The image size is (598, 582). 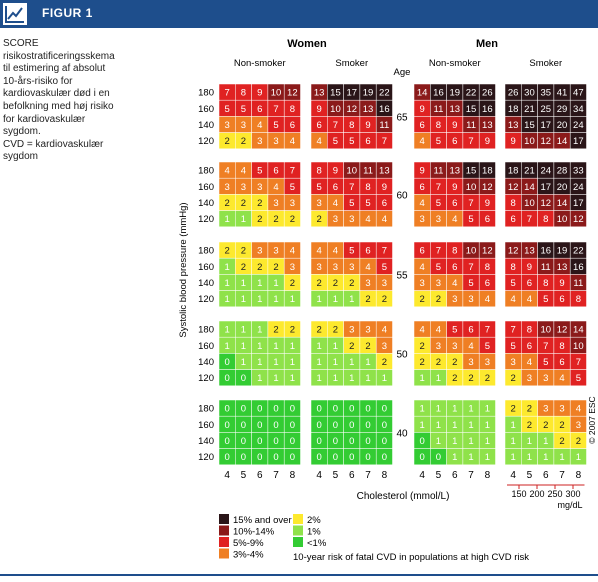 What do you see at coordinates (554, 494) in the screenshot?
I see `mgdl-tick-label: 250` at bounding box center [554, 494].